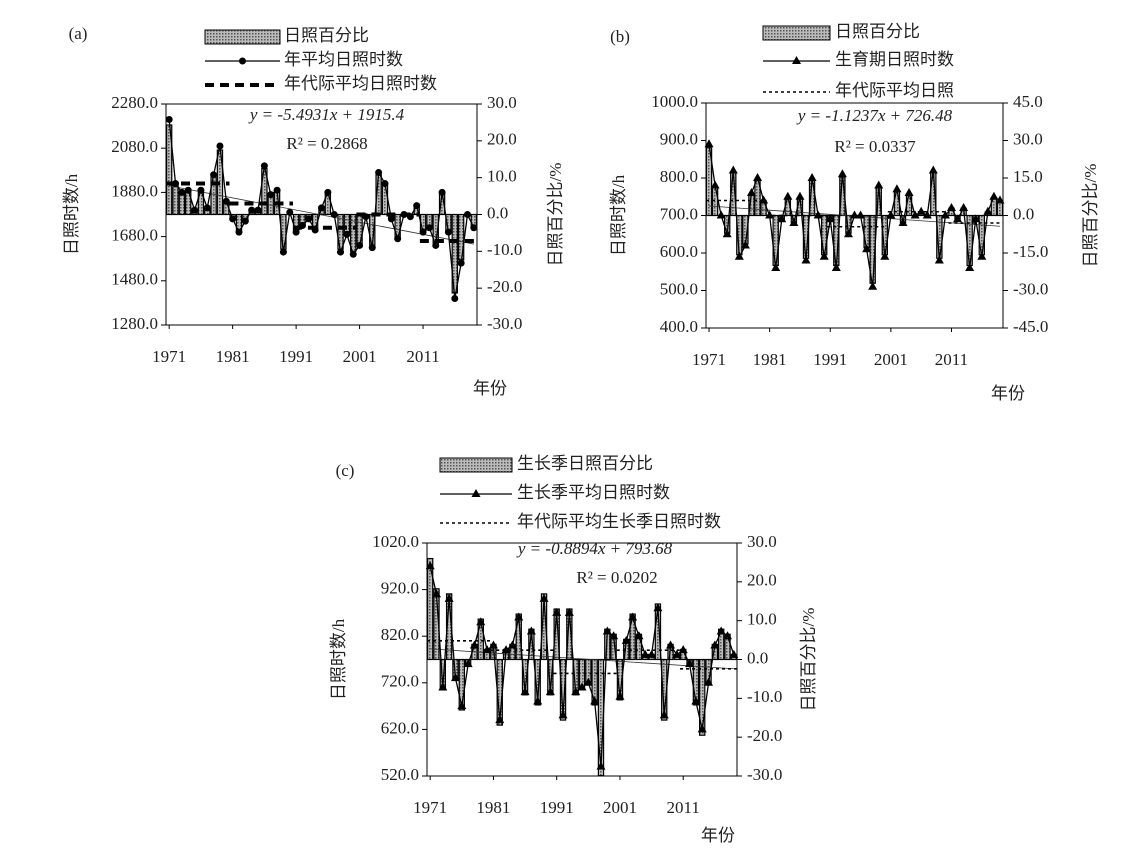  I want to click on y-tick-label: 800.0, so click(679, 176).